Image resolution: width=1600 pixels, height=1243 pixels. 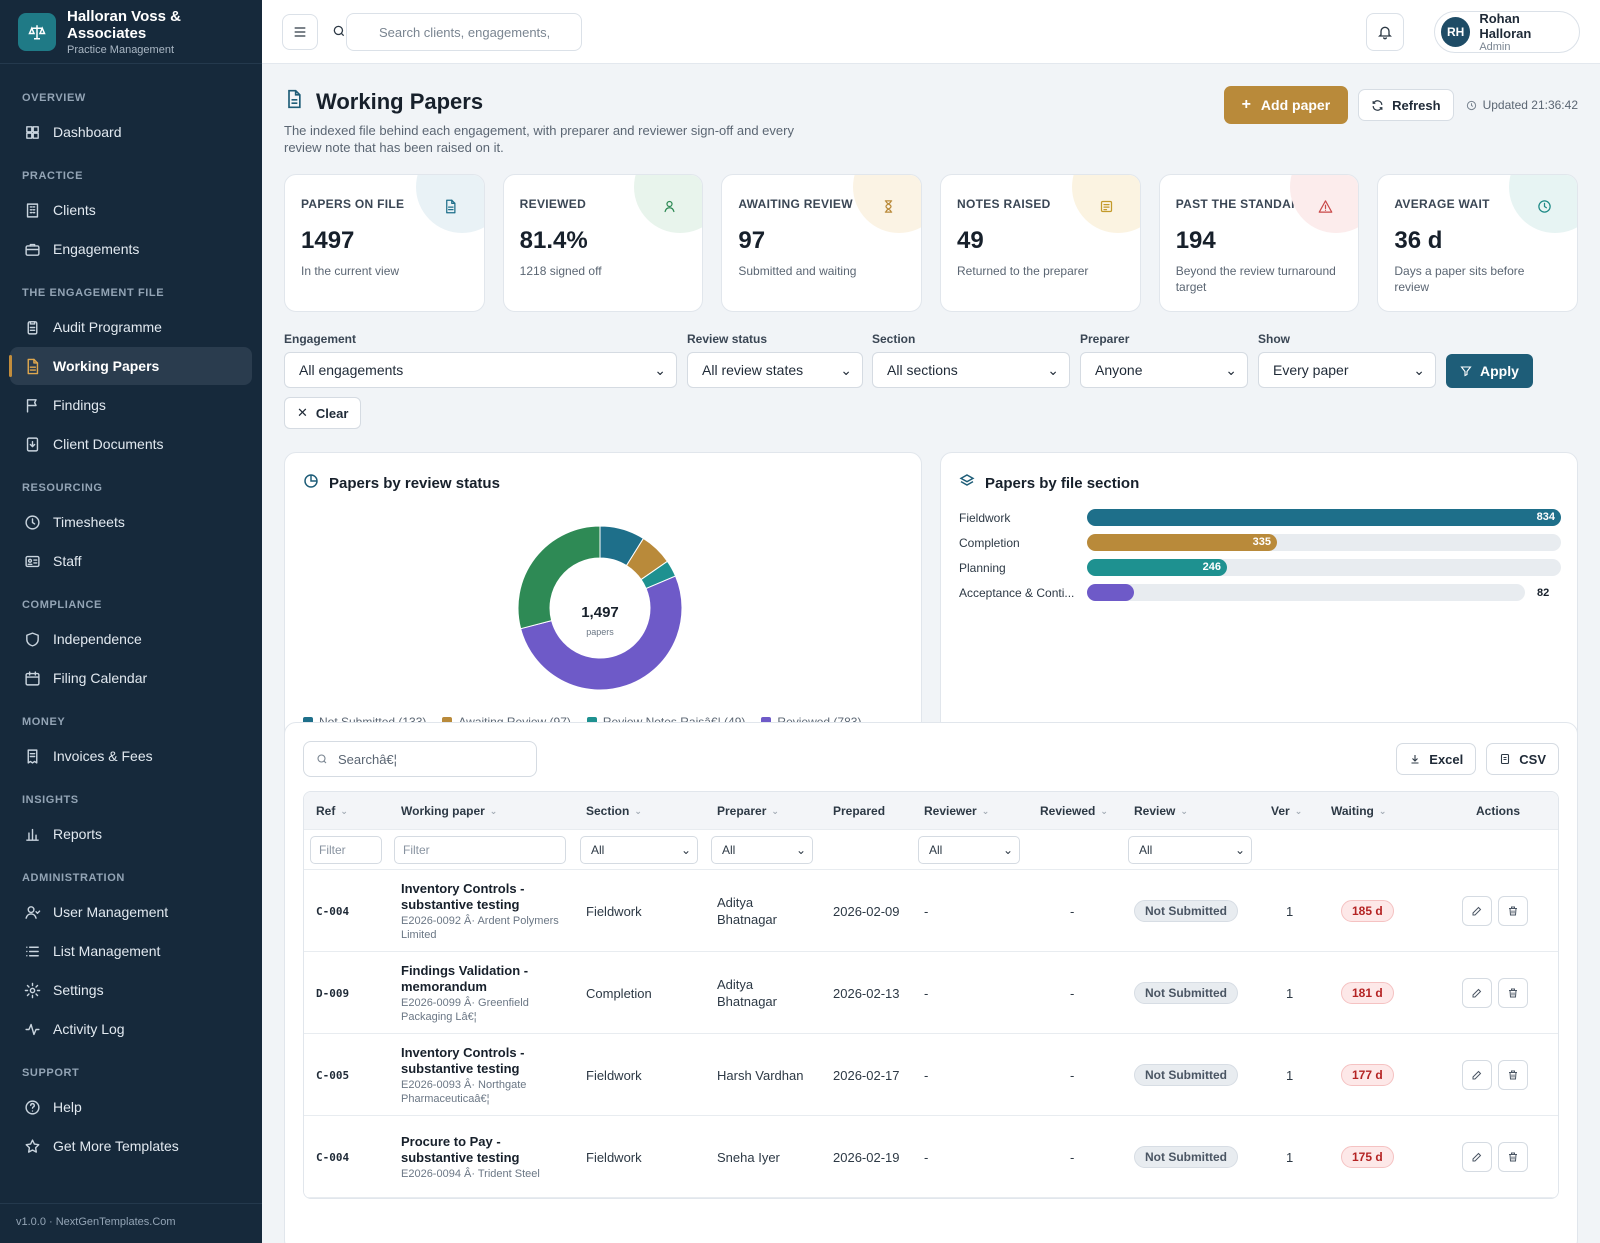 I want to click on column-header-reviewed: Reviewed ⌄, so click(x=1080, y=811).